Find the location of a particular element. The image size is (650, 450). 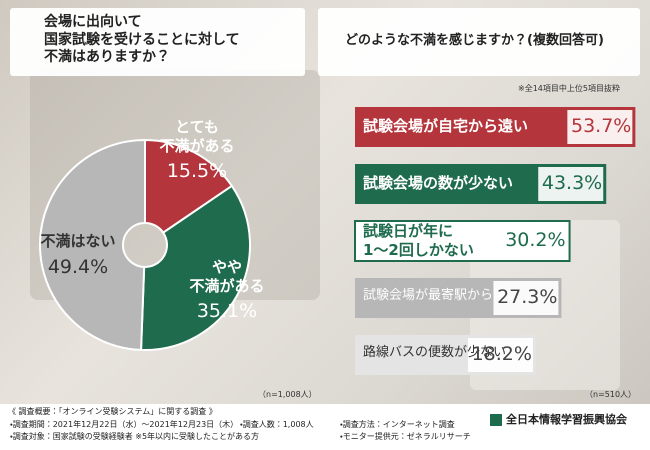

bar-value: 43.3% is located at coordinates (572, 183).